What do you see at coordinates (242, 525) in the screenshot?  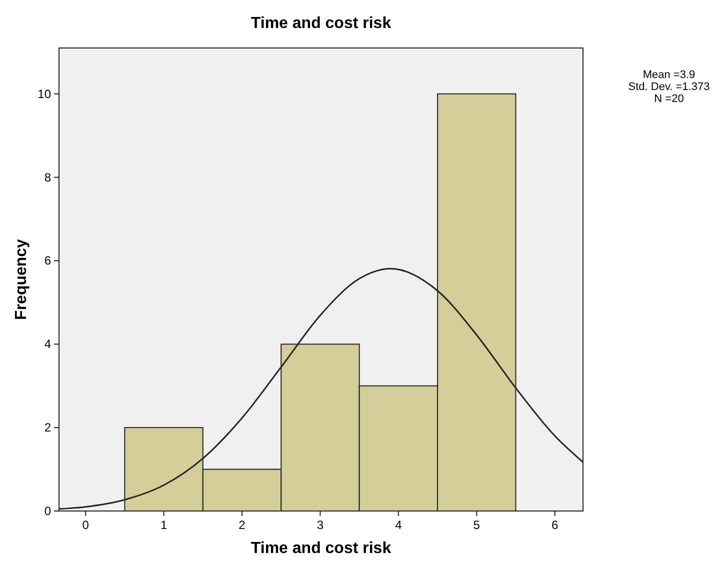 I see `x-tick-label: 2` at bounding box center [242, 525].